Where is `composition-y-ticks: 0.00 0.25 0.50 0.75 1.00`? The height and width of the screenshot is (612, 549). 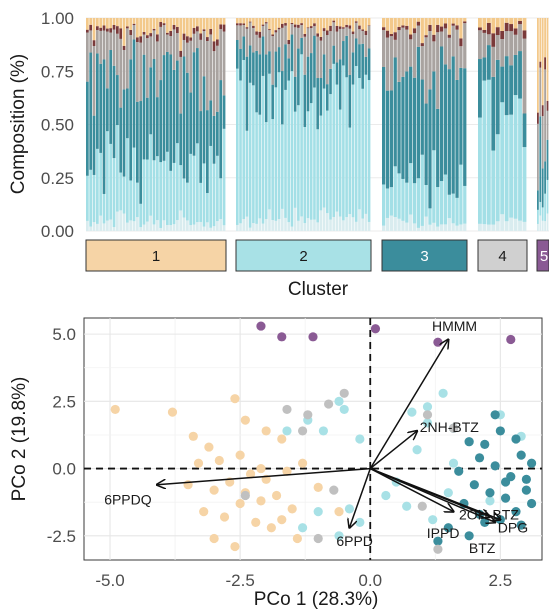
composition-y-ticks: 0.00 0.25 0.50 0.75 1.00 is located at coordinates (57, 125).